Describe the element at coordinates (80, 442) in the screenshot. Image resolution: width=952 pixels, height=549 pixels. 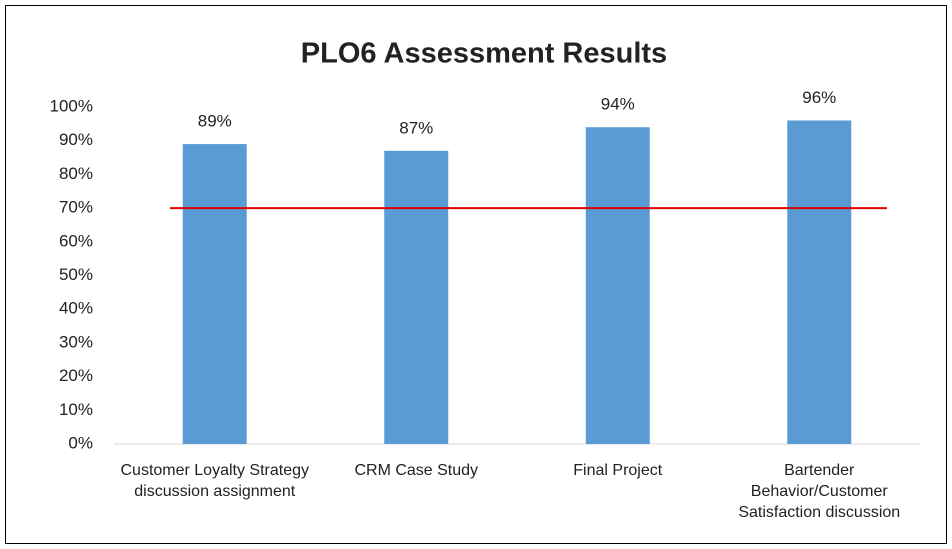
I see `y-tick-label: 0%` at that location.